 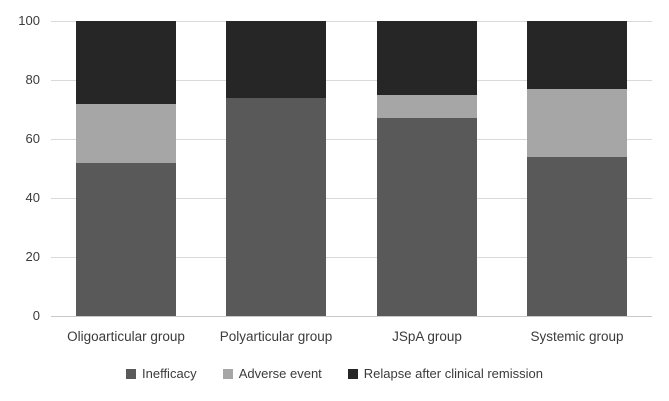 I want to click on y-tick-label-0: 0, so click(x=36, y=315).